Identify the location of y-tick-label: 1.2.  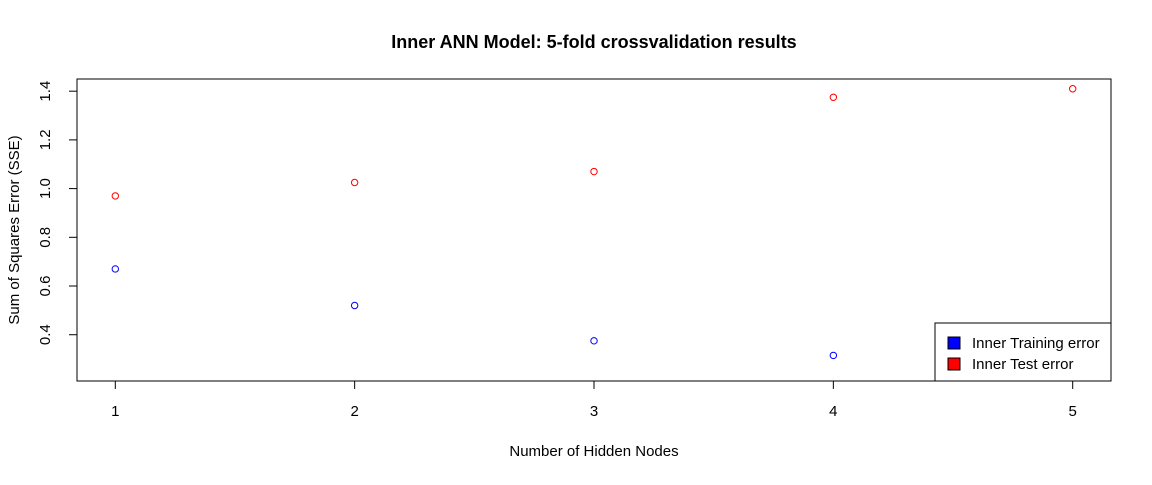
(45, 139).